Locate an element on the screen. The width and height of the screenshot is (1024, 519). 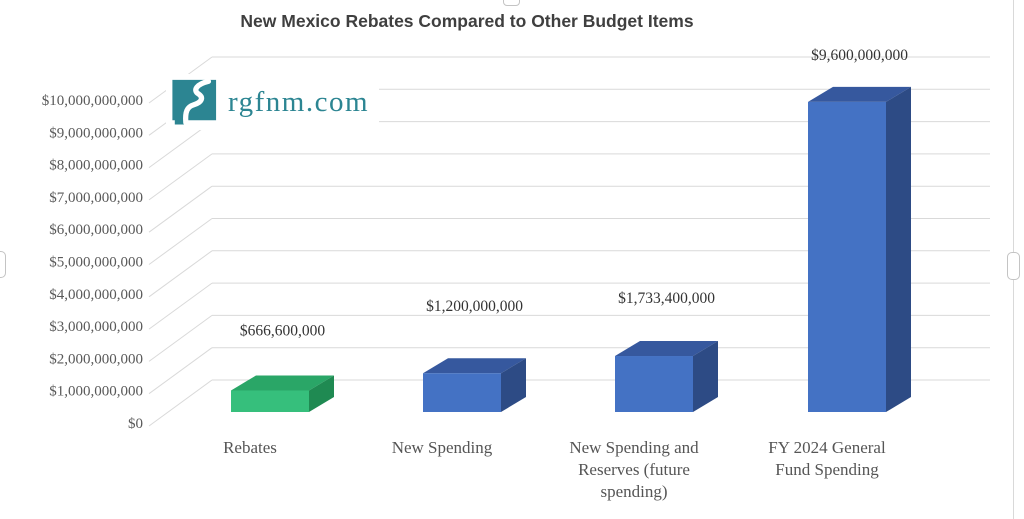
bar-data-label: $1,200,000,000 is located at coordinates (474, 306).